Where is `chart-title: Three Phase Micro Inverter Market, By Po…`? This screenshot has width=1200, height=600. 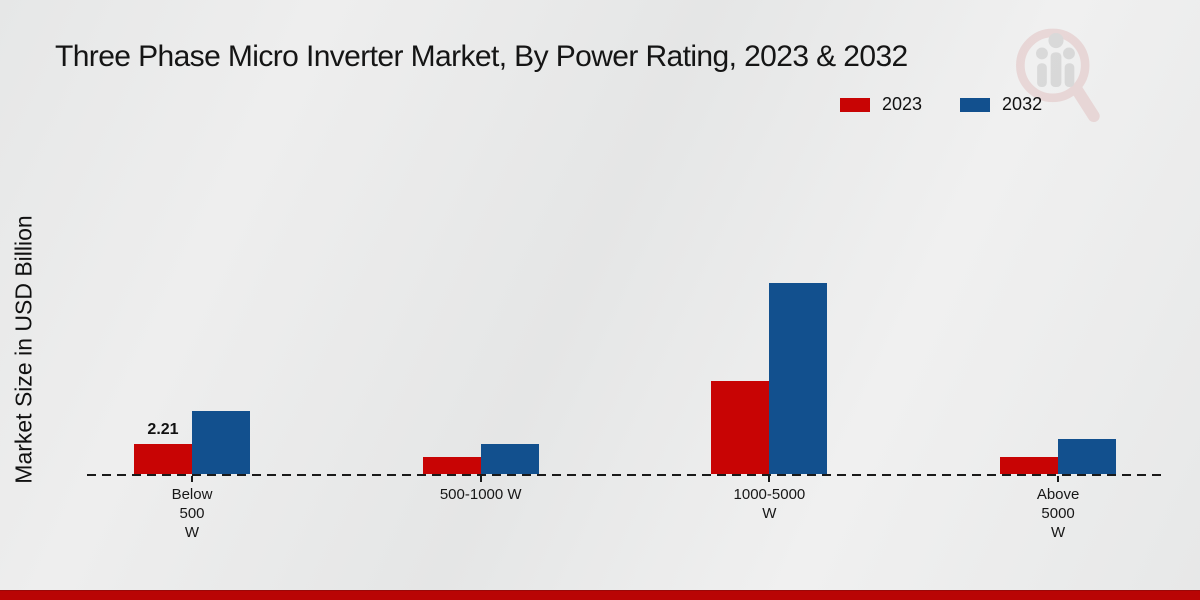
chart-title: Three Phase Micro Inverter Market, By Po… is located at coordinates (481, 56).